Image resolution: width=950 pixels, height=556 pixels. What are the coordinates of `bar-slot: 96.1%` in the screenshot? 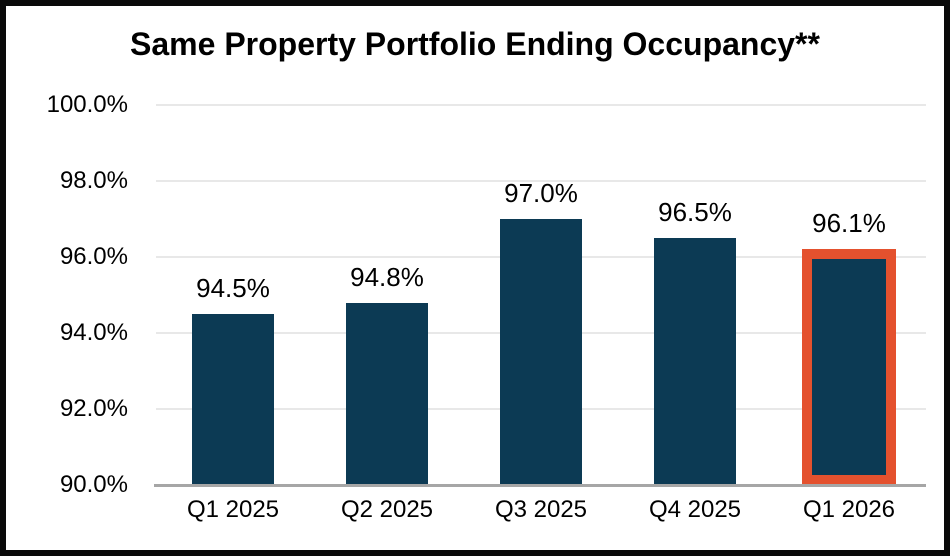 It's located at (849, 295).